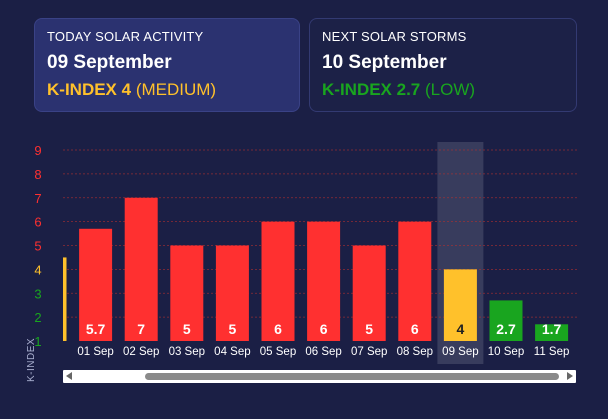 The width and height of the screenshot is (608, 419). What do you see at coordinates (460, 352) in the screenshot?
I see `x-tick-label: 09 Sep` at bounding box center [460, 352].